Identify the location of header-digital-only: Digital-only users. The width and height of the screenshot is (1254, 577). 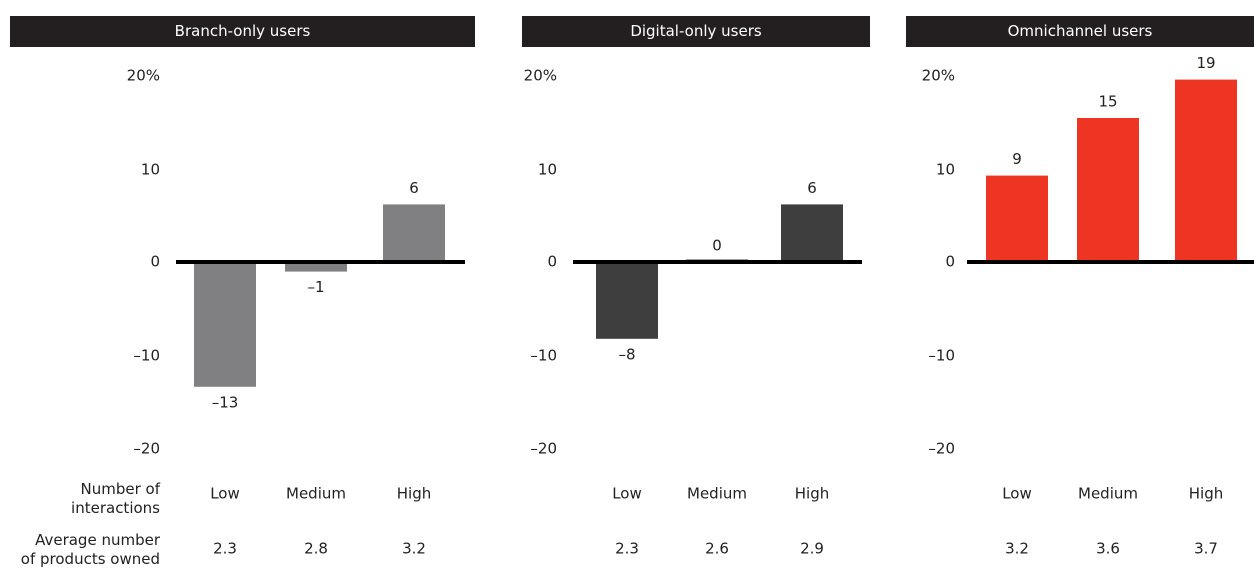
(696, 31).